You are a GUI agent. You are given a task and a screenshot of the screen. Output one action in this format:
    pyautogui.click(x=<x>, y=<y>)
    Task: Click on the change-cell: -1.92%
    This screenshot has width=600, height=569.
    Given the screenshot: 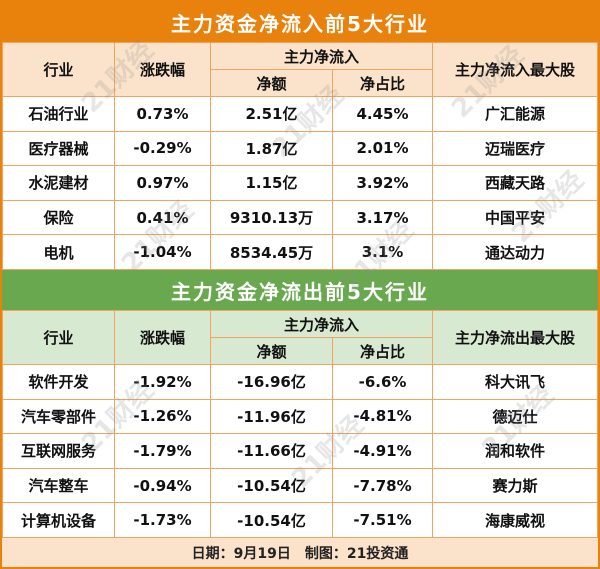 What is the action you would take?
    pyautogui.click(x=162, y=382)
    